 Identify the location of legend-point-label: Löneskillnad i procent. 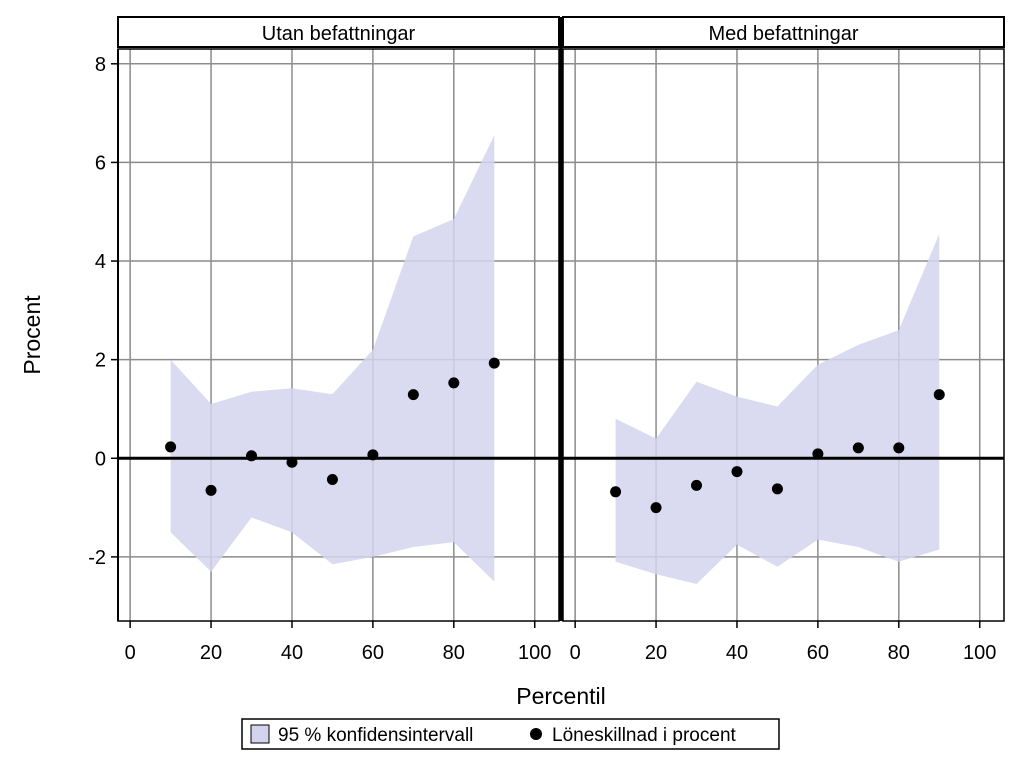
(644, 735).